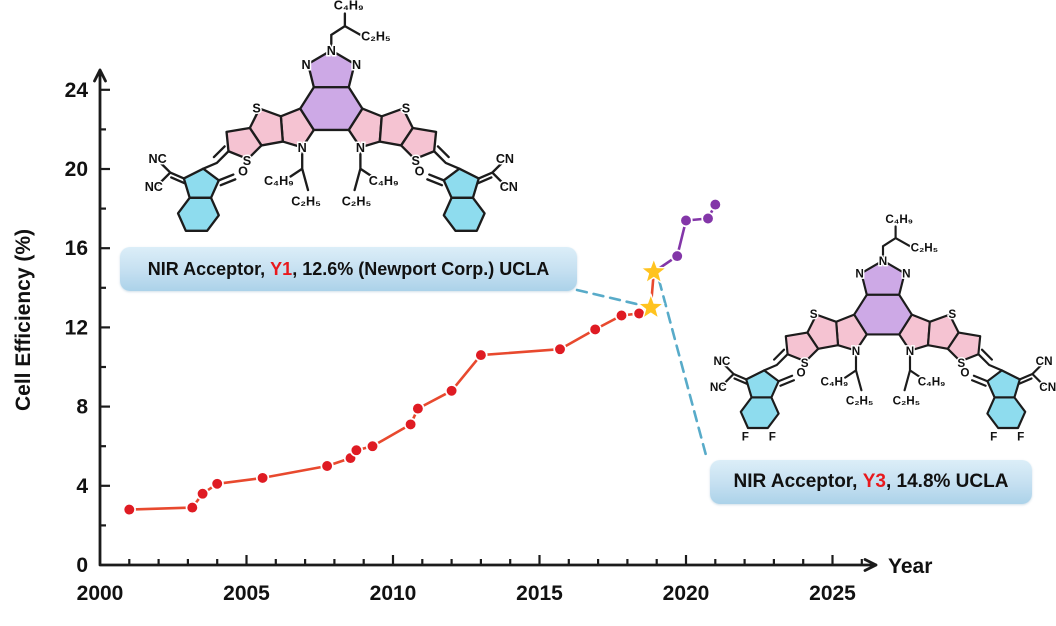  Describe the element at coordinates (421, 268) in the screenshot. I see `y1-annotation-suffix: , 12.6% (Newport Corp.) UCLA` at that location.